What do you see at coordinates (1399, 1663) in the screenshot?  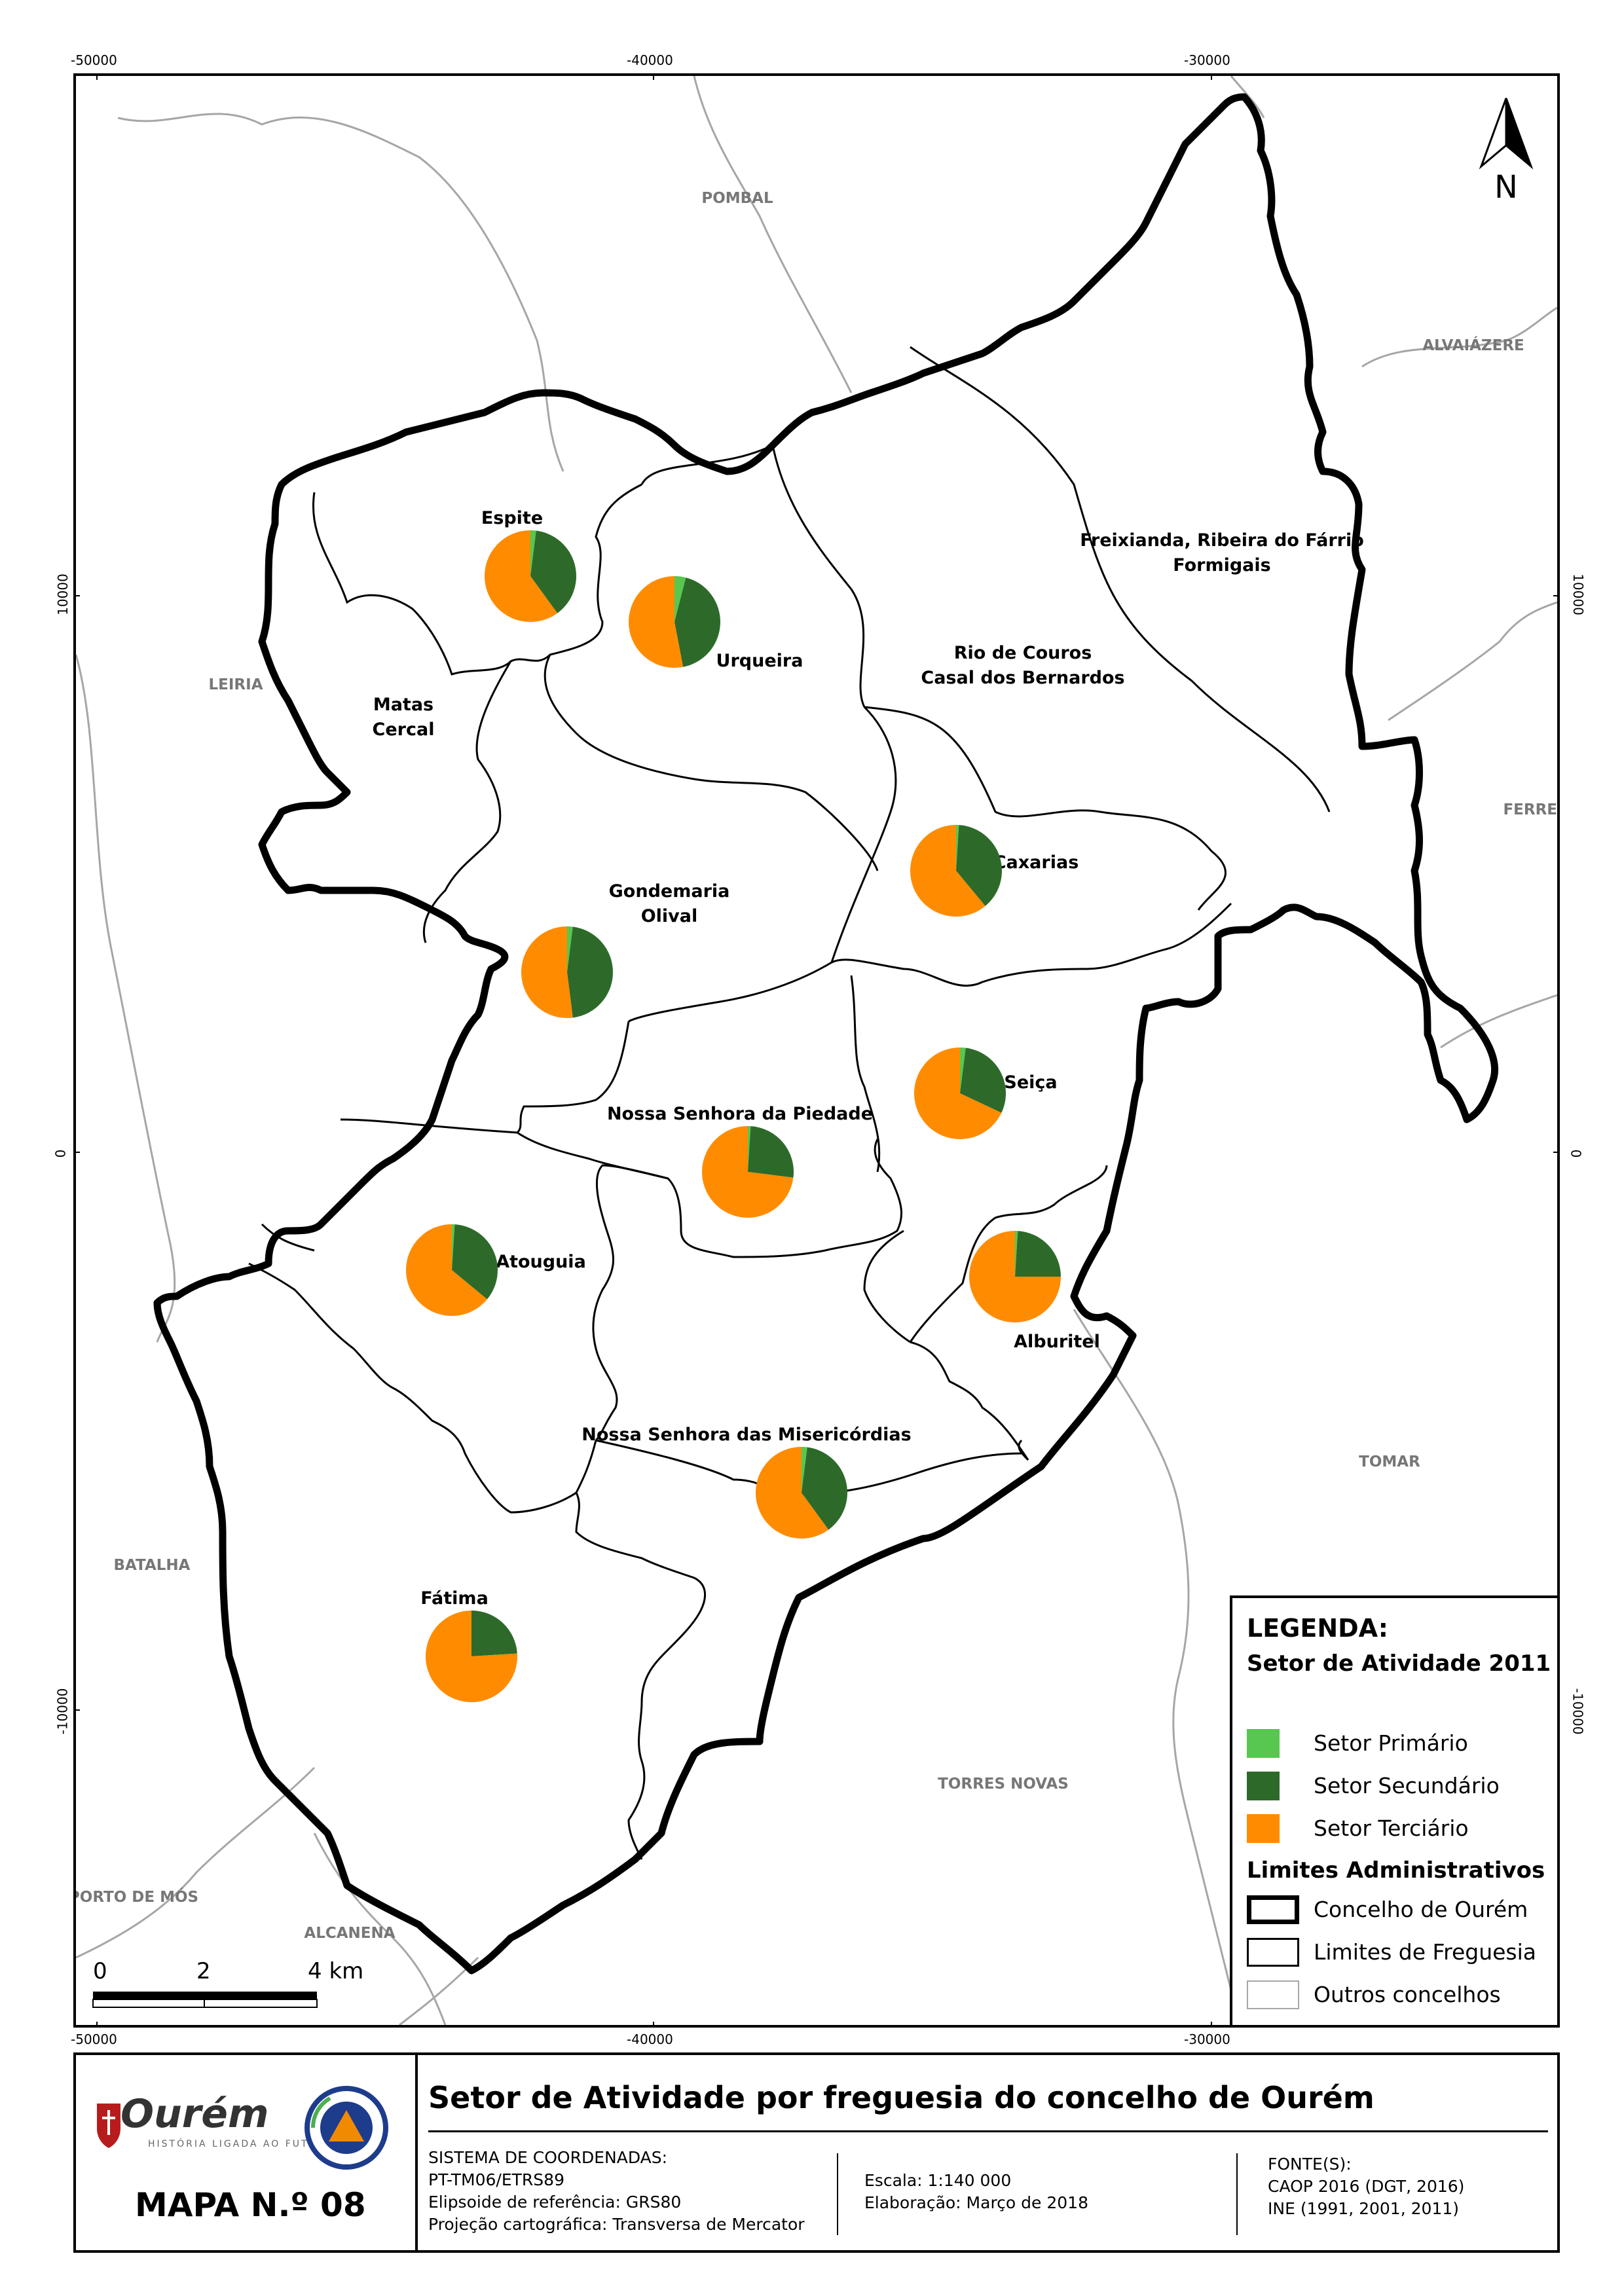 I see `legend-subtitle: Setor de Atividade 2011` at bounding box center [1399, 1663].